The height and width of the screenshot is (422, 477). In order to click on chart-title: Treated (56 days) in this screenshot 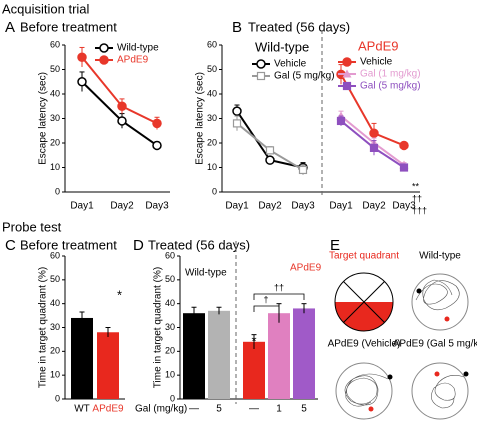, I will do `click(199, 244)`.